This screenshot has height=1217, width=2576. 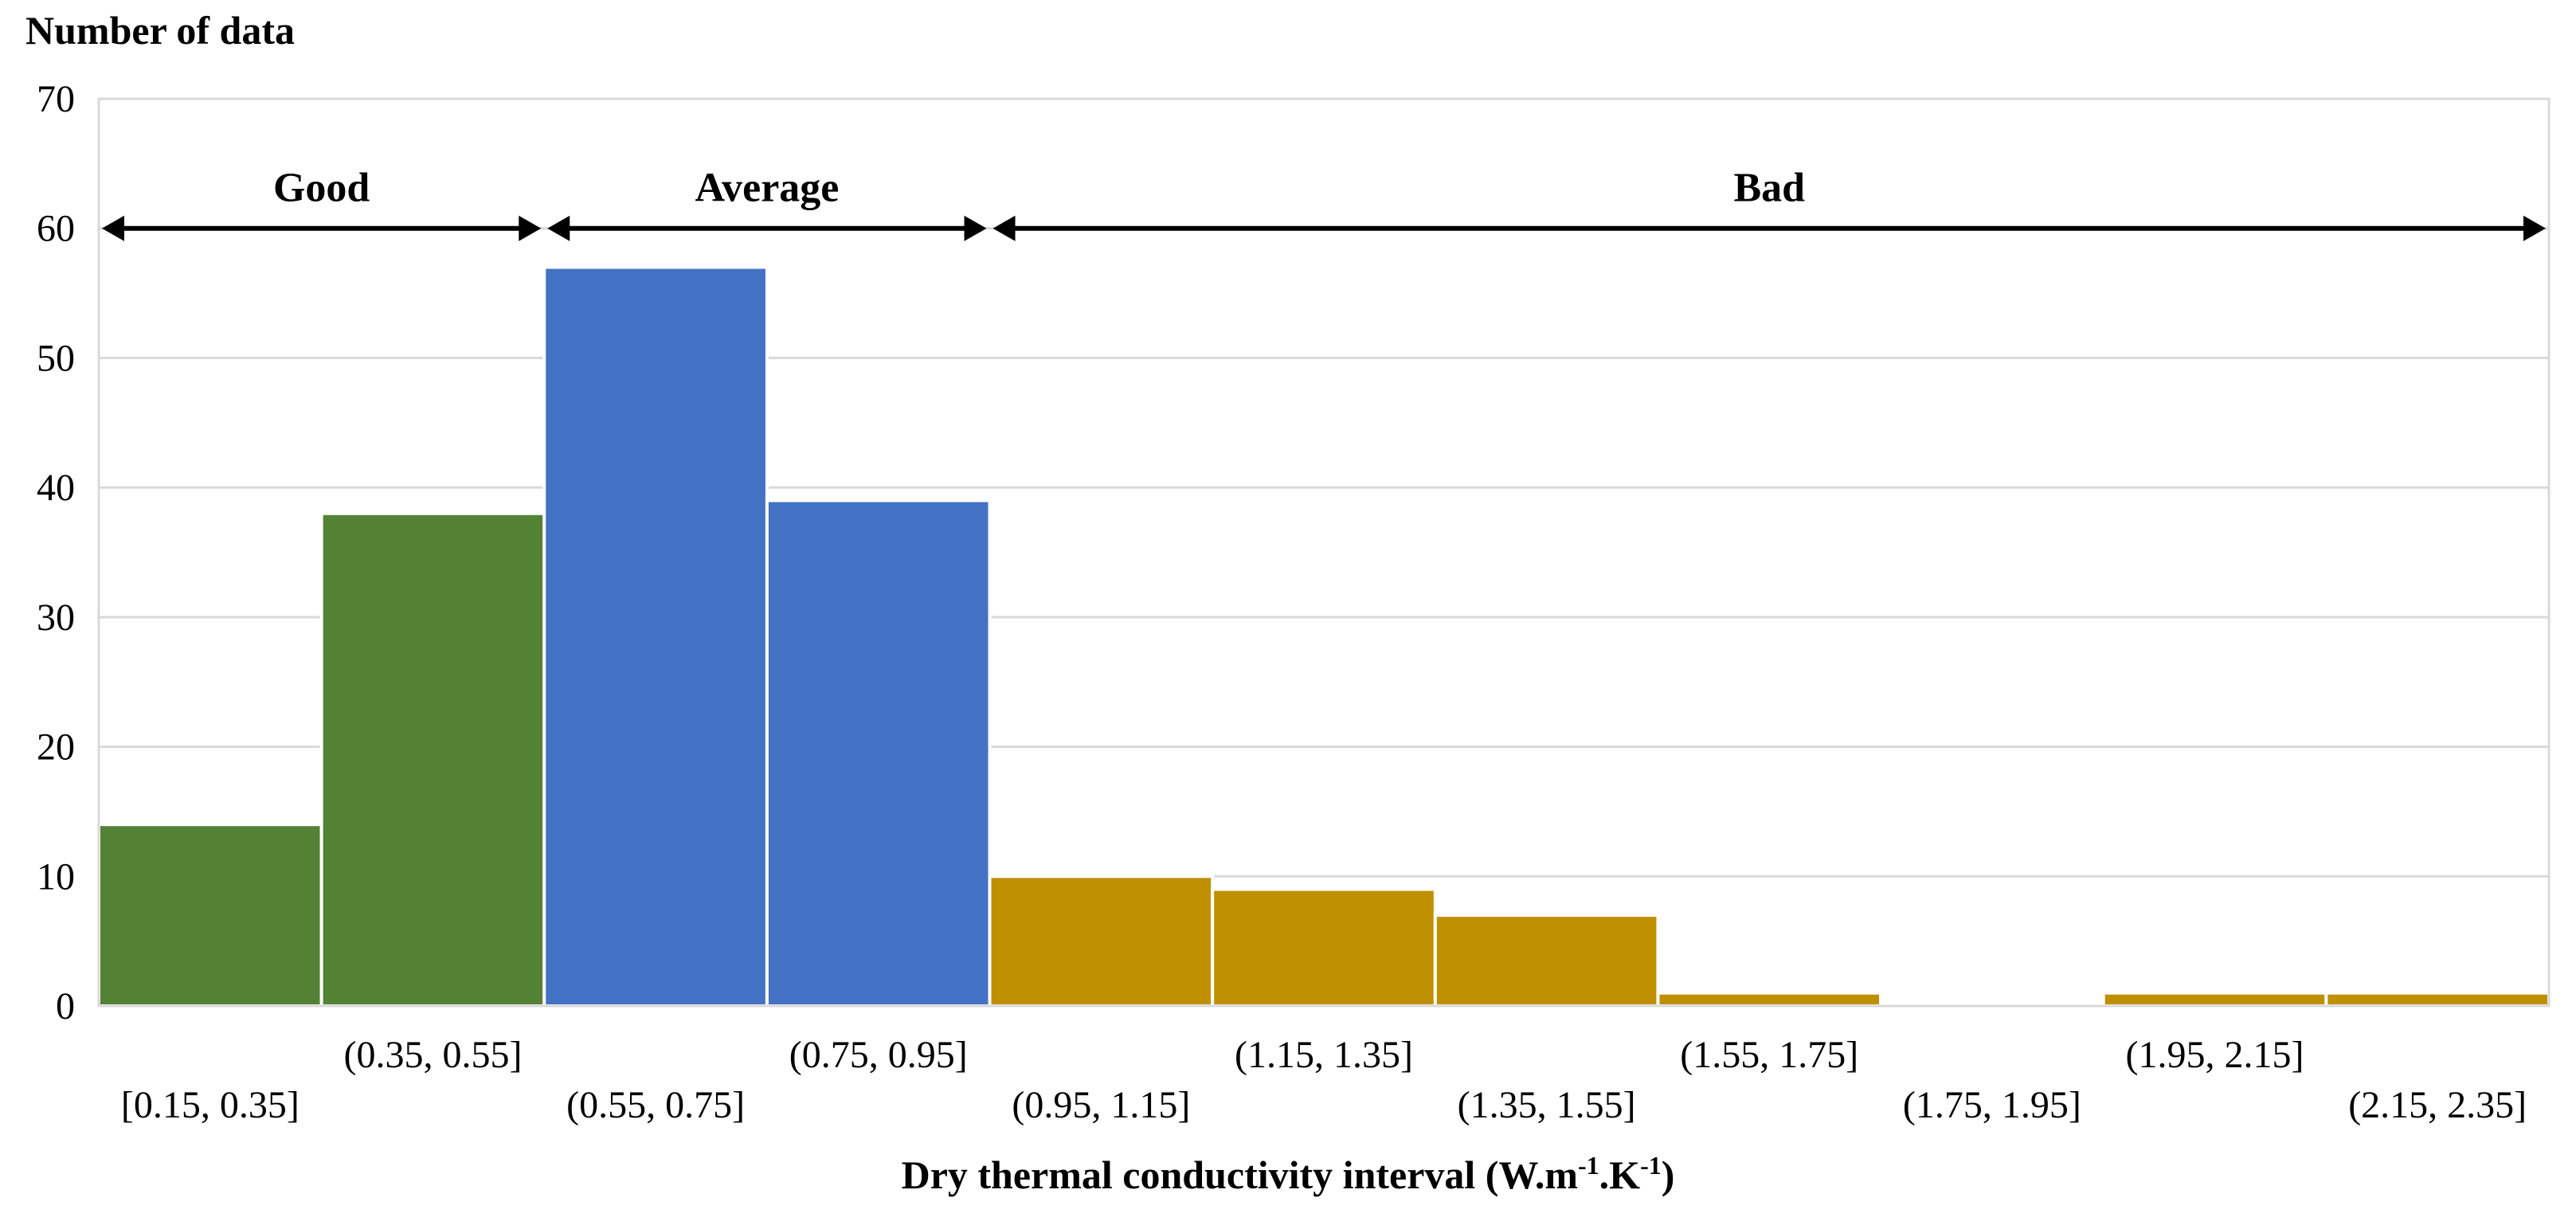 What do you see at coordinates (65, 1006) in the screenshot?
I see `y-tick-label-0: 0` at bounding box center [65, 1006].